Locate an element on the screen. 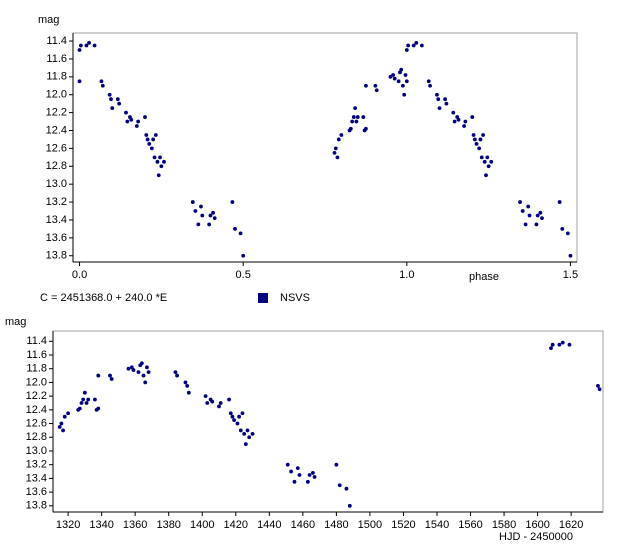  x-tick-label: 1440 is located at coordinates (269, 525).